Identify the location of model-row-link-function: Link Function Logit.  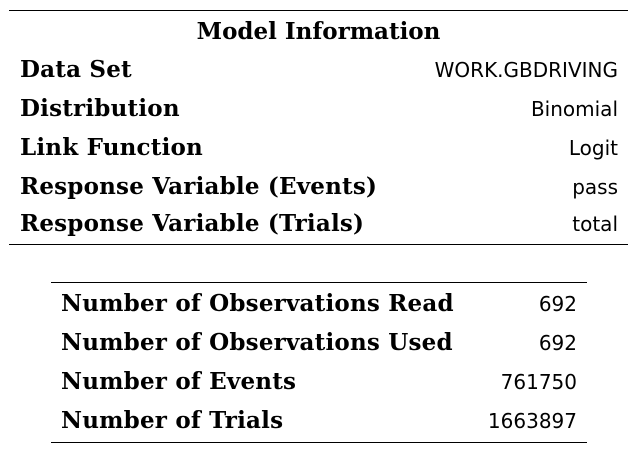
(318, 147).